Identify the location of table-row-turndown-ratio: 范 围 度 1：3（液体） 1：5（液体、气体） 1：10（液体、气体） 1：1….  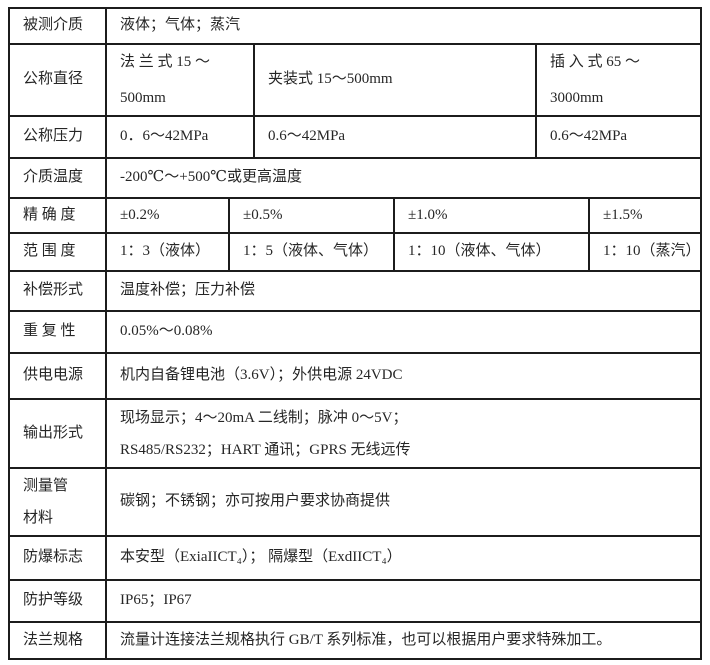
(355, 253).